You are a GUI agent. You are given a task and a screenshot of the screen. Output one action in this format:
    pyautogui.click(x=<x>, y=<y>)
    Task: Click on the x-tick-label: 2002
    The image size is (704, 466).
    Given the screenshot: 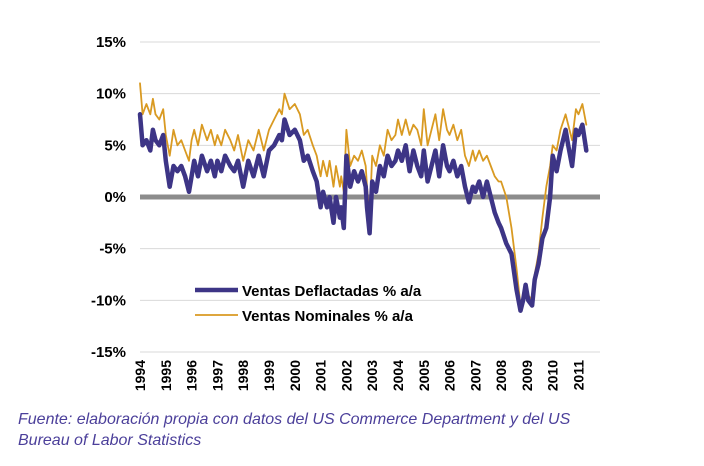 What is the action you would take?
    pyautogui.click(x=346, y=375)
    